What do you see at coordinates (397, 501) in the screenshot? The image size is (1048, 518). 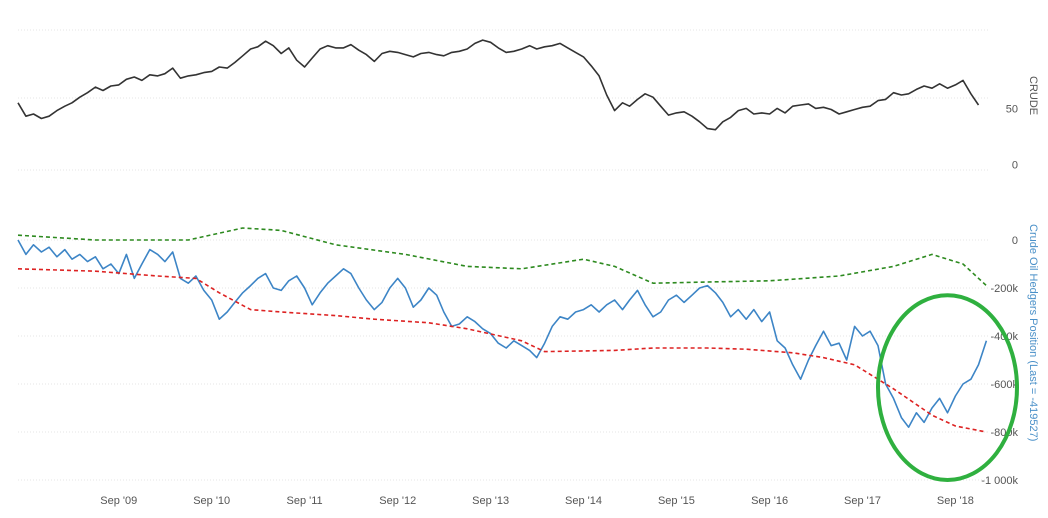 I see `x-tick-label: Sep '12` at bounding box center [397, 501].